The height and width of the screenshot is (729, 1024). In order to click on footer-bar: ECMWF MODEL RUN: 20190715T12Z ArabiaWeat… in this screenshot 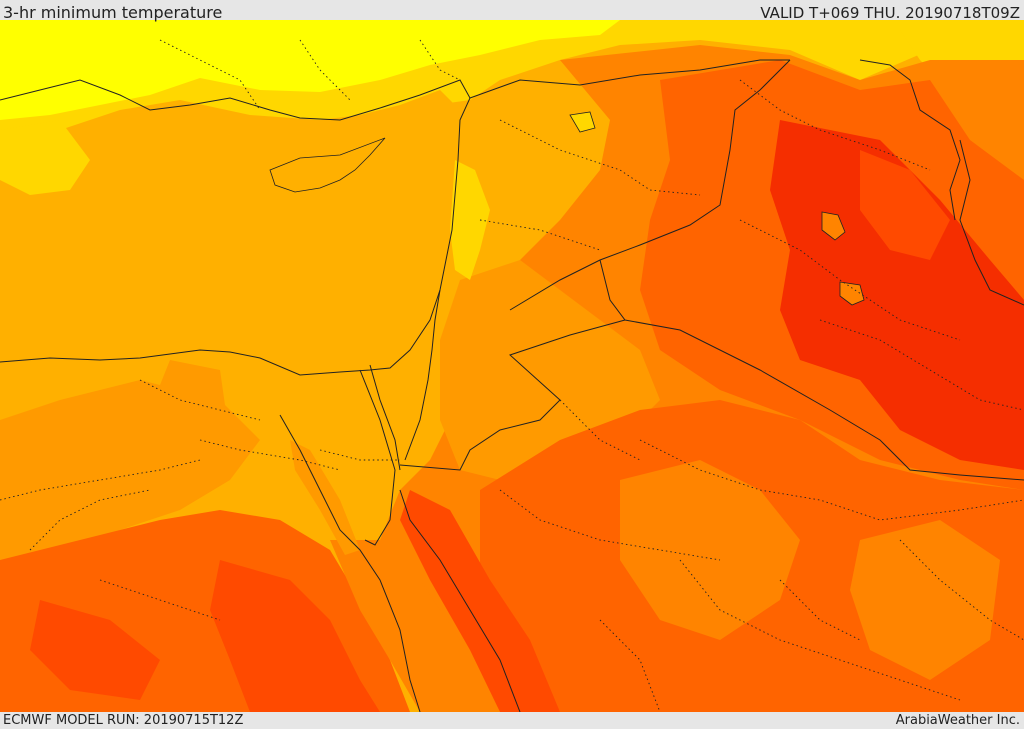, I will do `click(512, 720)`.